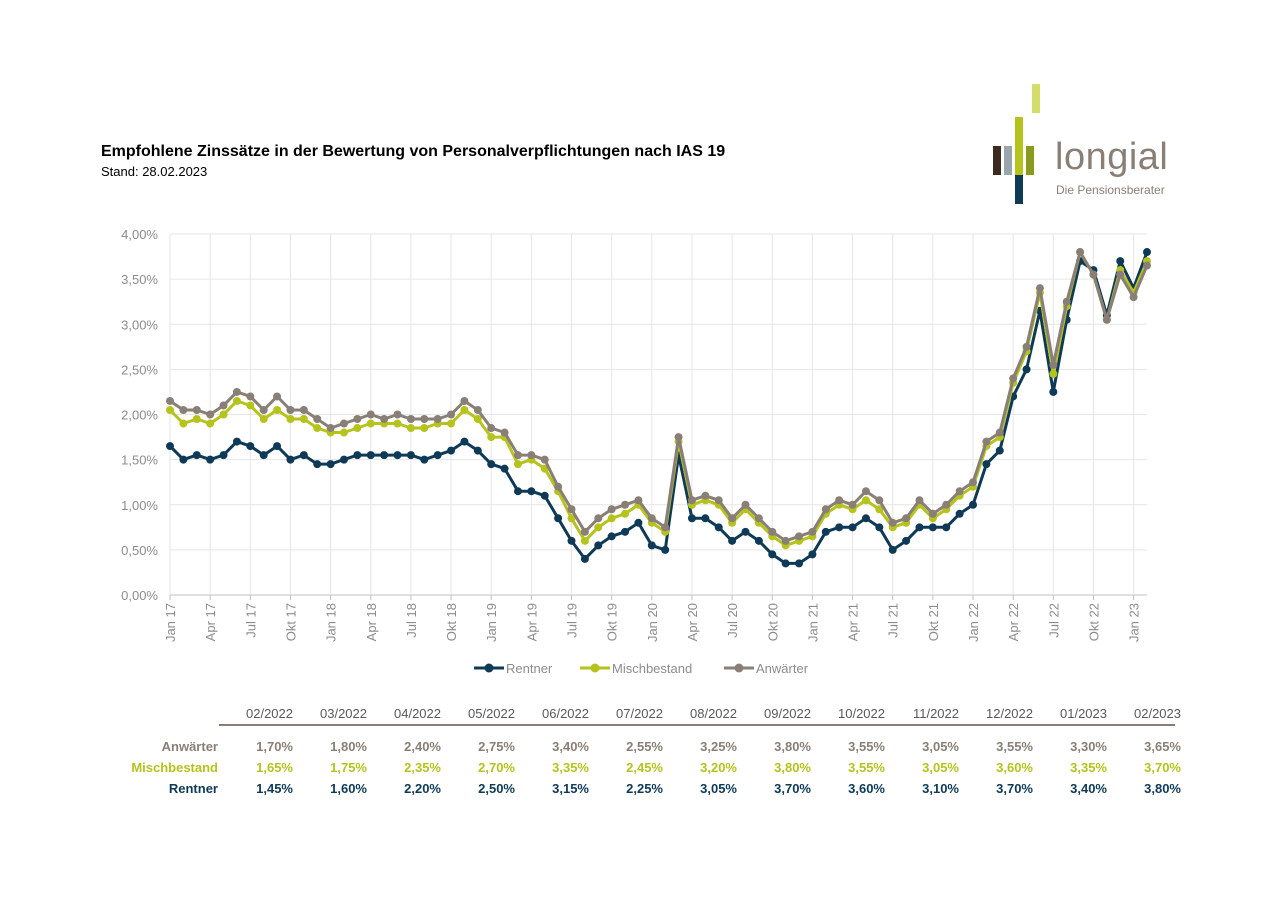 The height and width of the screenshot is (900, 1274). Describe the element at coordinates (422, 788) in the screenshot. I see `table-cell: 2,20%` at that location.